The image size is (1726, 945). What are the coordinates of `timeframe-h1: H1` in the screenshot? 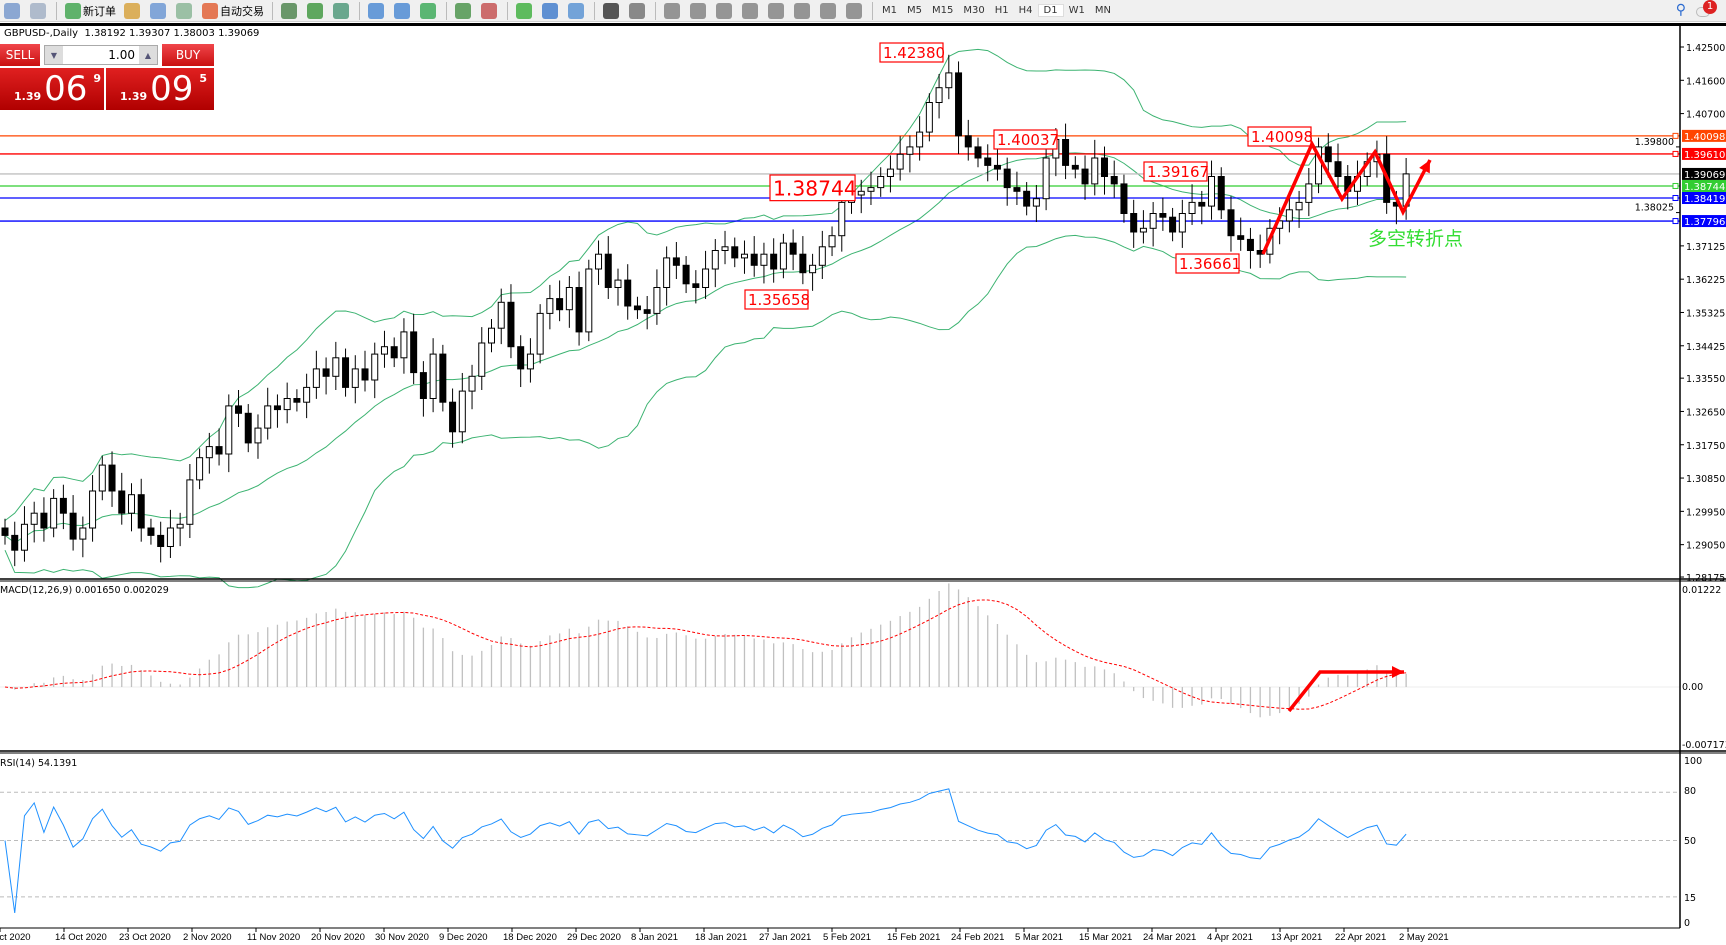 It's located at (1001, 10).